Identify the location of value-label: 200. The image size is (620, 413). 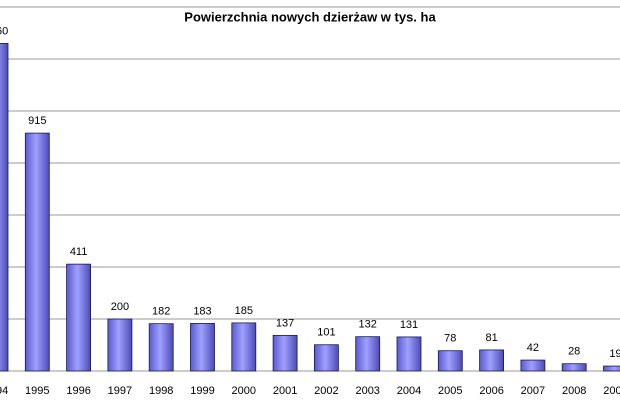
(120, 307).